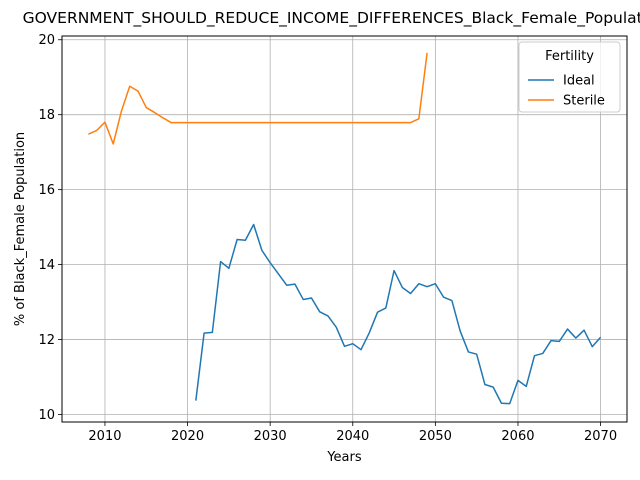 The image size is (640, 480). What do you see at coordinates (569, 56) in the screenshot?
I see `legend-title: Fertility` at bounding box center [569, 56].